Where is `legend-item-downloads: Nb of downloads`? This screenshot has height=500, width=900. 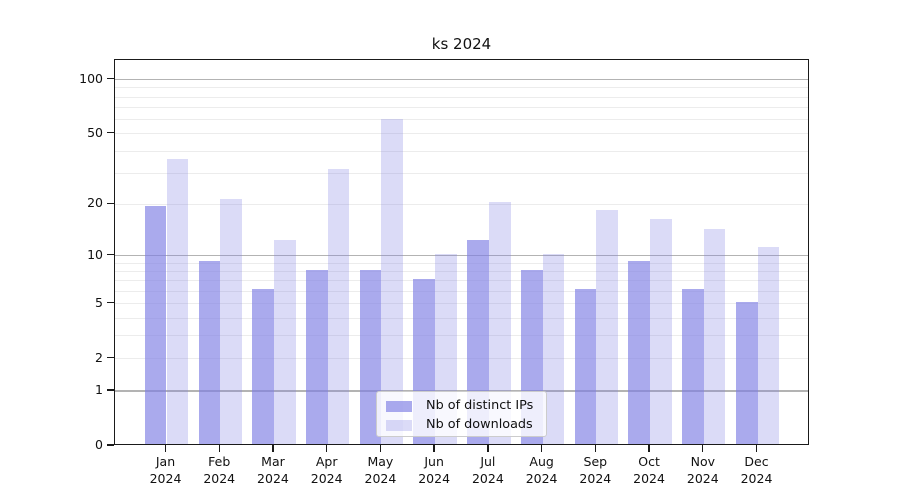
legend-item-downloads: Nb of downloads is located at coordinates (461, 425).